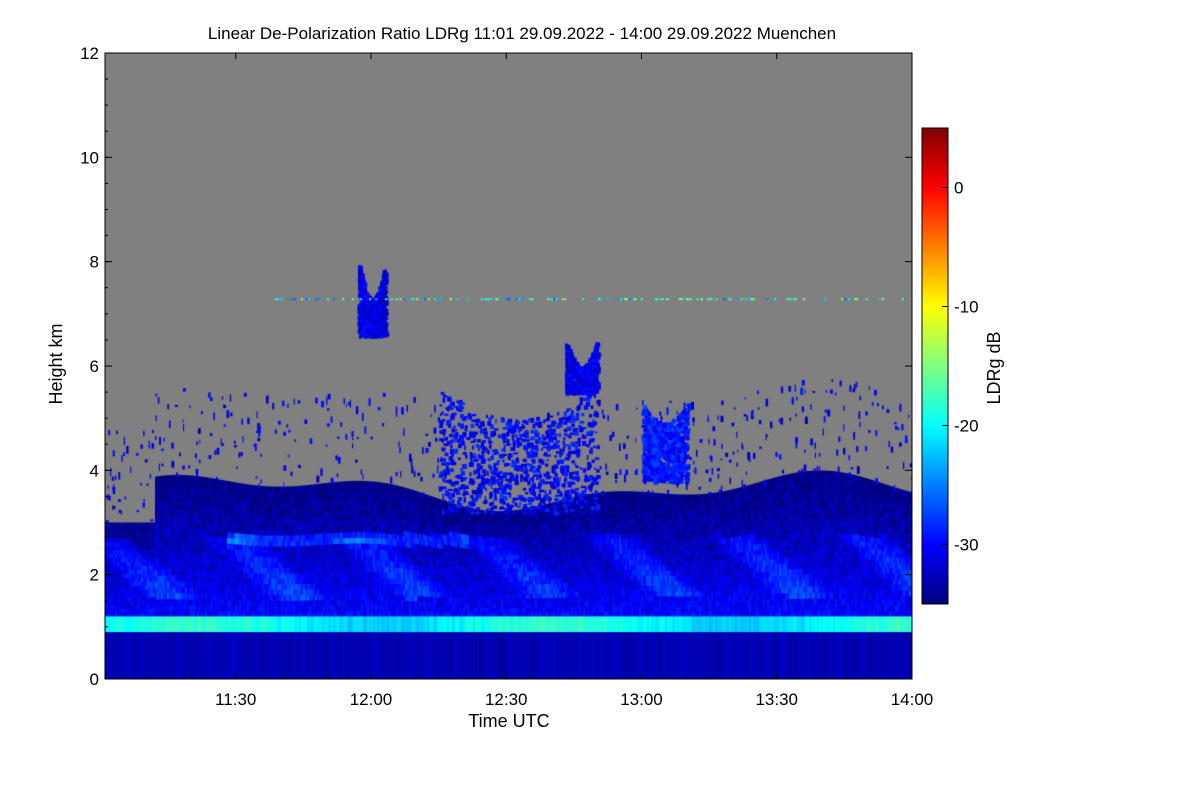 The width and height of the screenshot is (1200, 800). I want to click on colorbar-tick-label: -30, so click(966, 545).